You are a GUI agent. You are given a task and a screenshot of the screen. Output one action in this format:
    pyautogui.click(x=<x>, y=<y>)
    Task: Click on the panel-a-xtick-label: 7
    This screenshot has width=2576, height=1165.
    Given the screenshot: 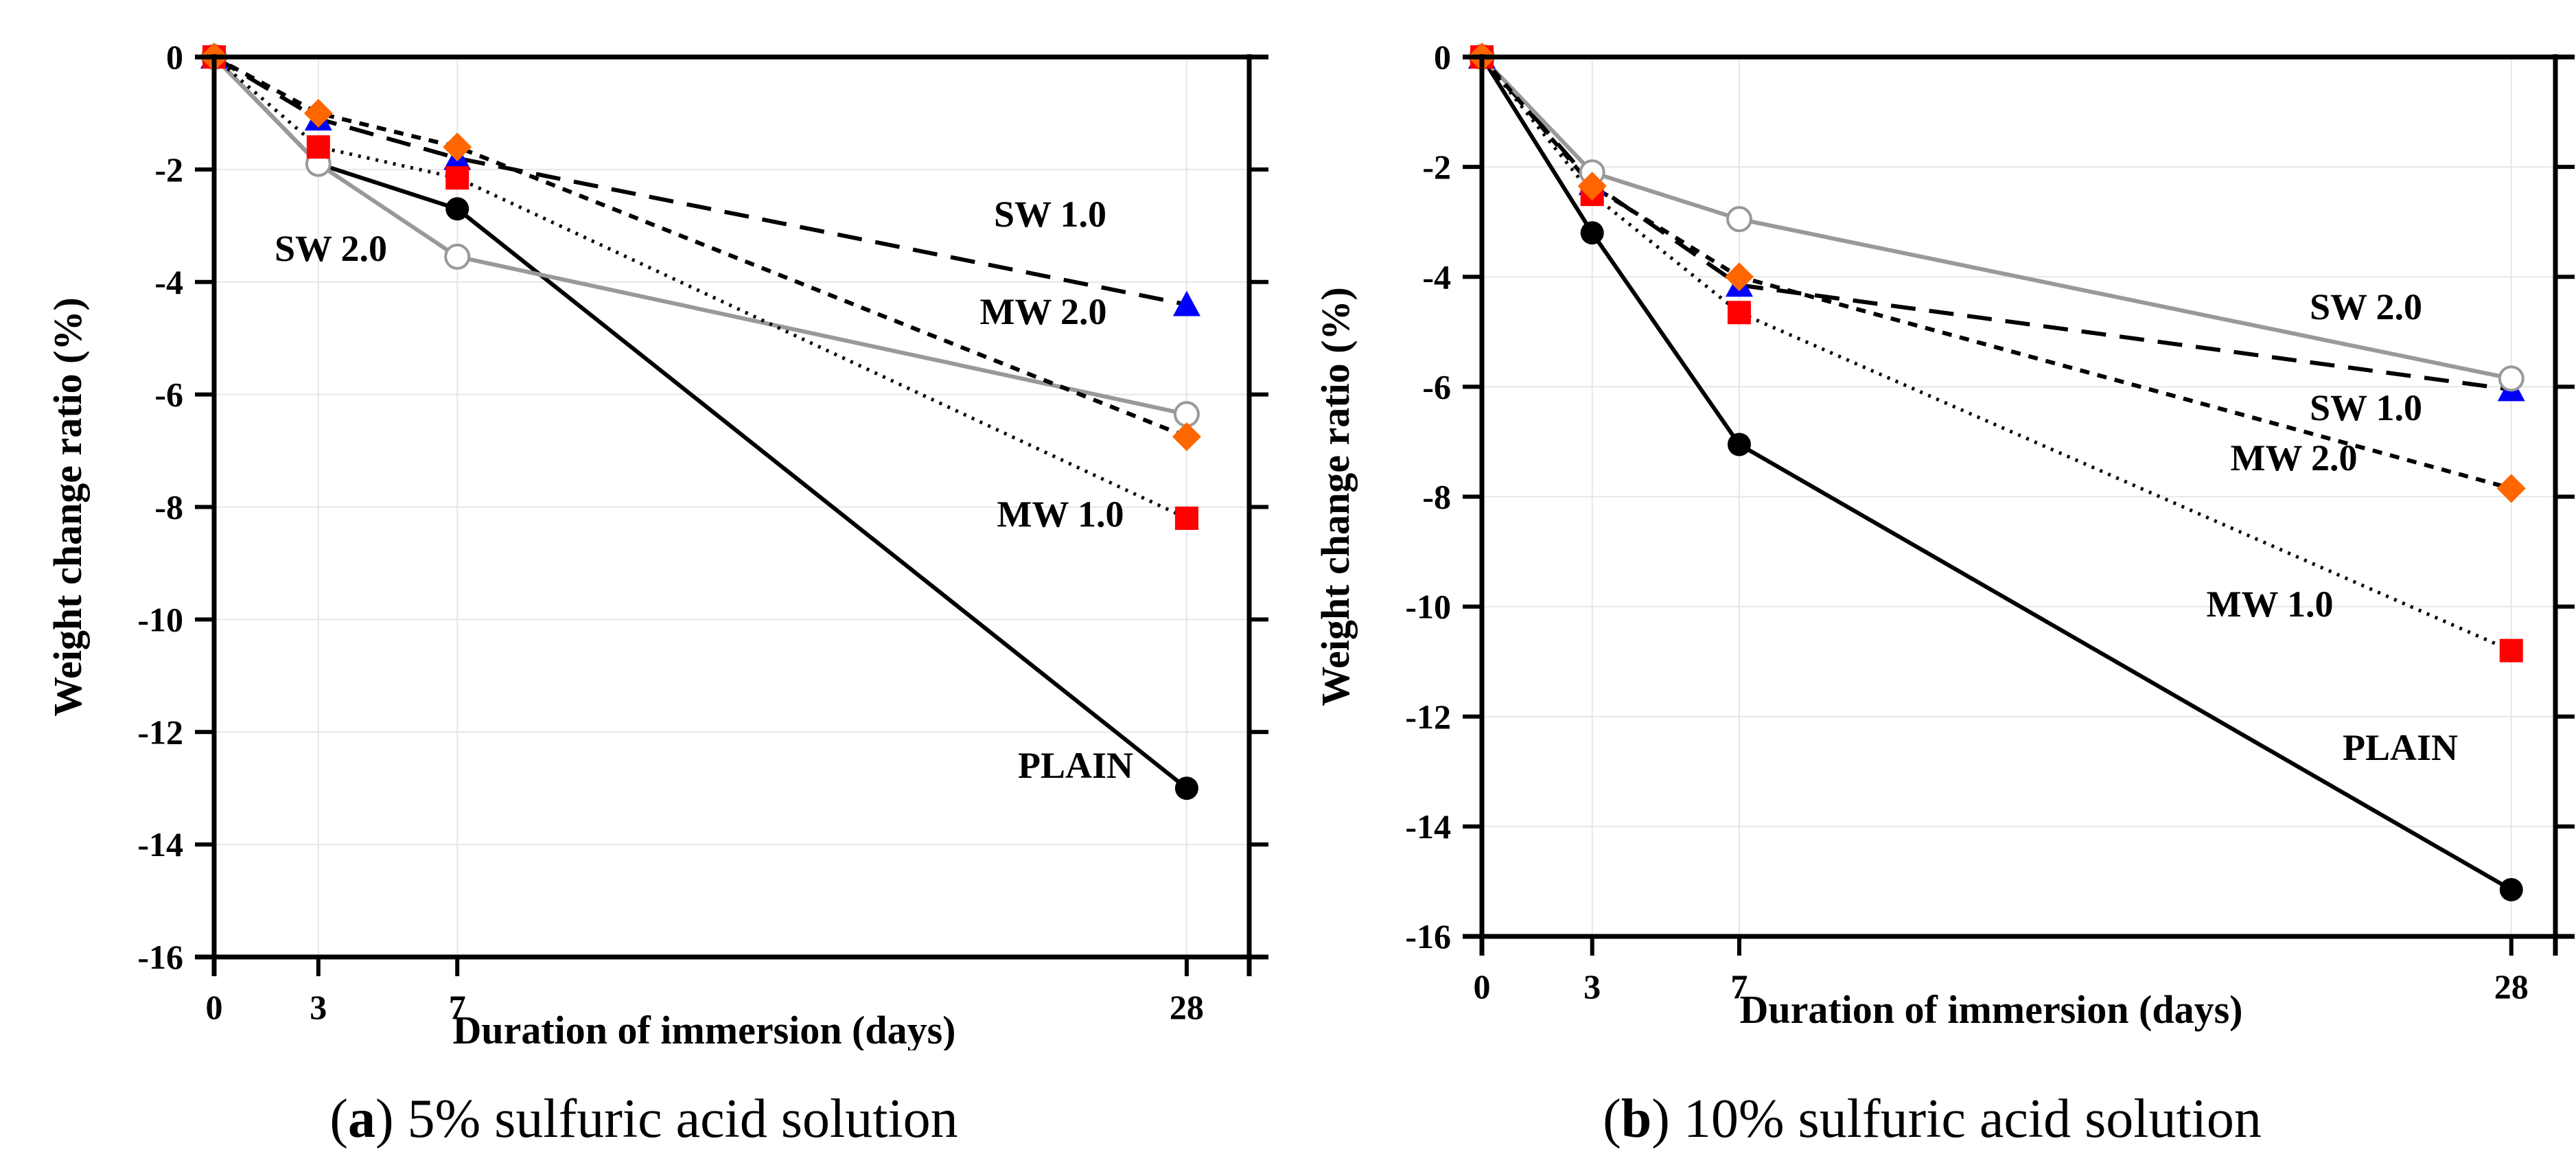 What is the action you would take?
    pyautogui.click(x=457, y=1007)
    